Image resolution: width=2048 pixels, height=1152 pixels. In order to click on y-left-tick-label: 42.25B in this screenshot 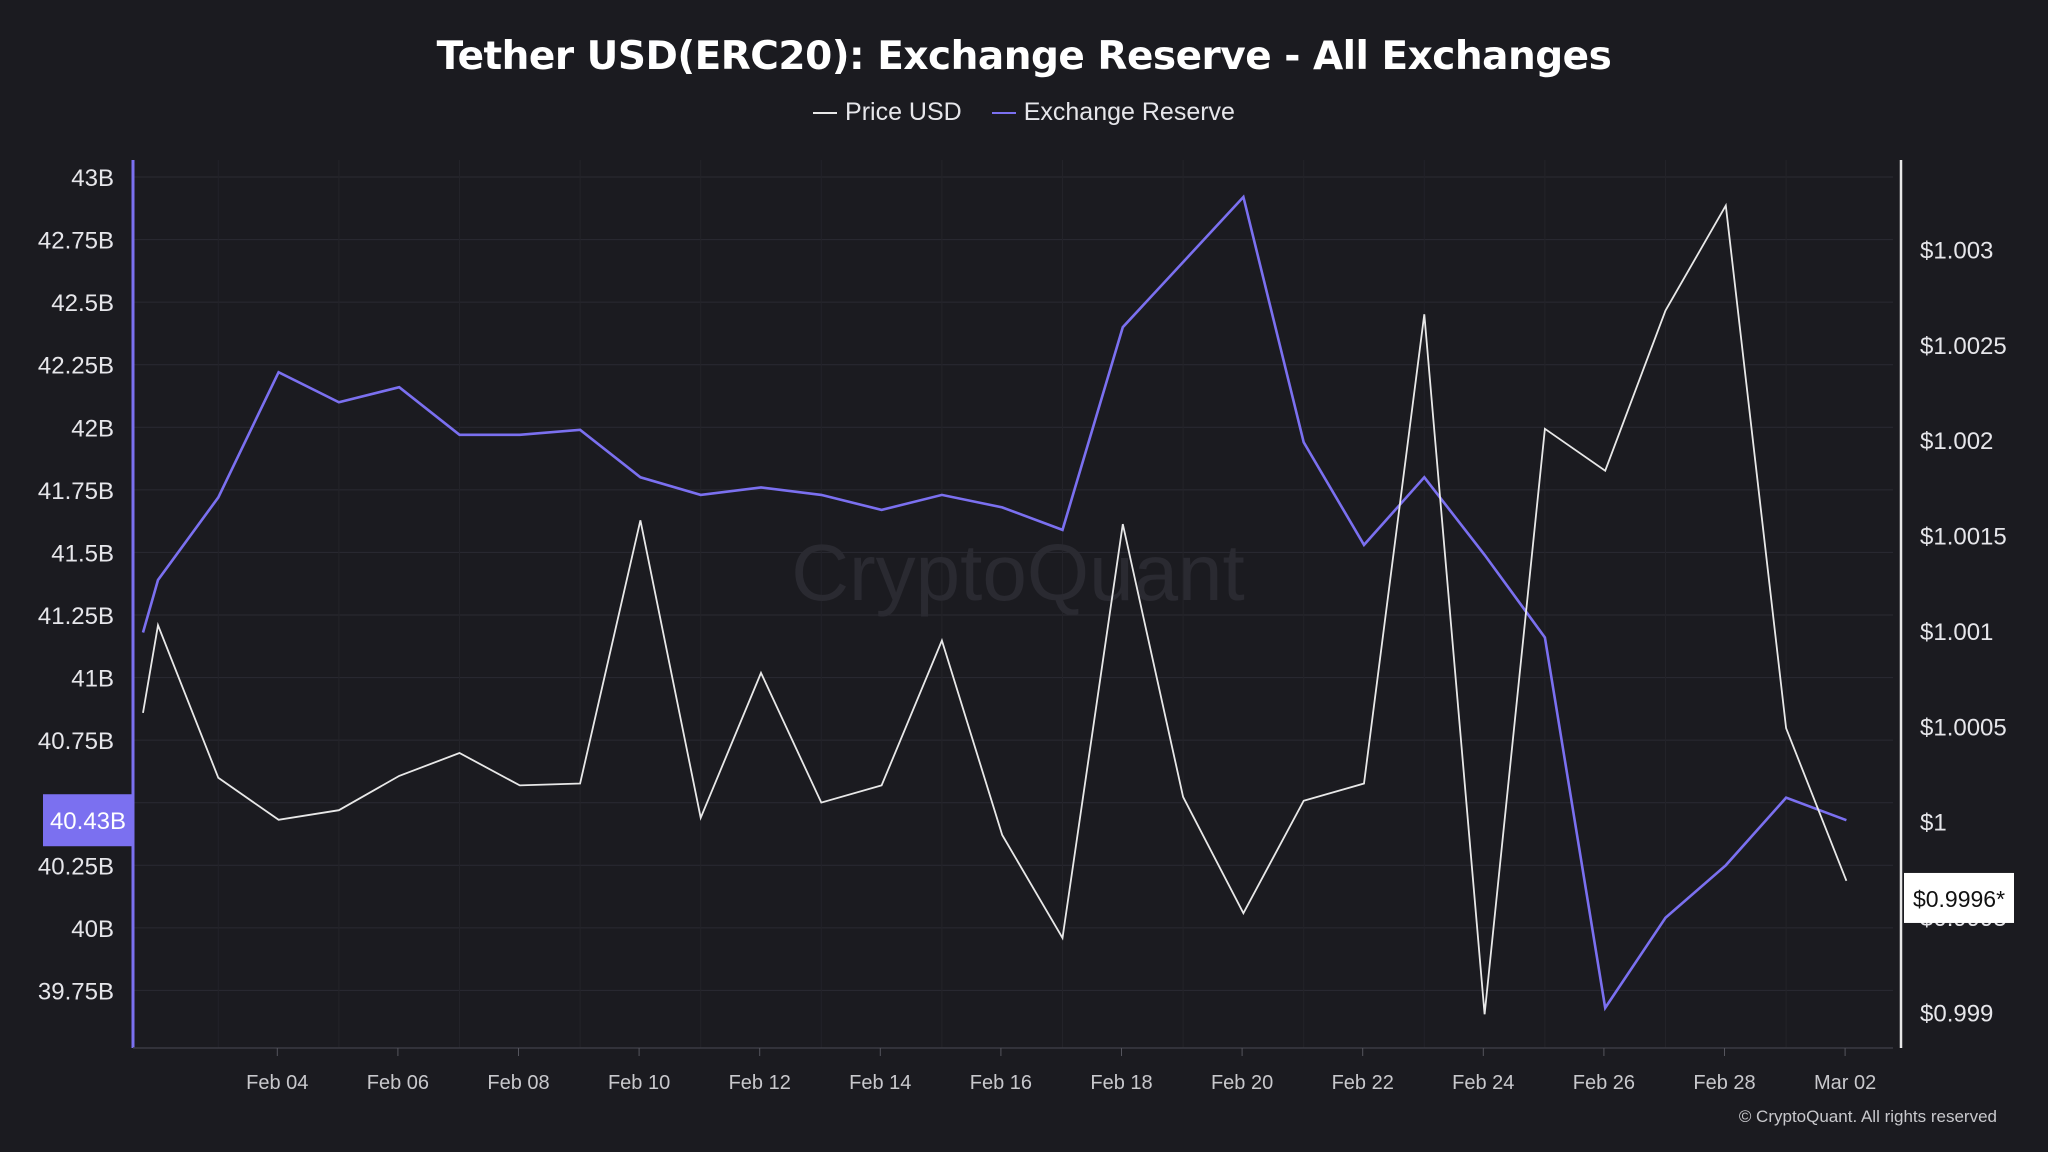, I will do `click(76, 366)`.